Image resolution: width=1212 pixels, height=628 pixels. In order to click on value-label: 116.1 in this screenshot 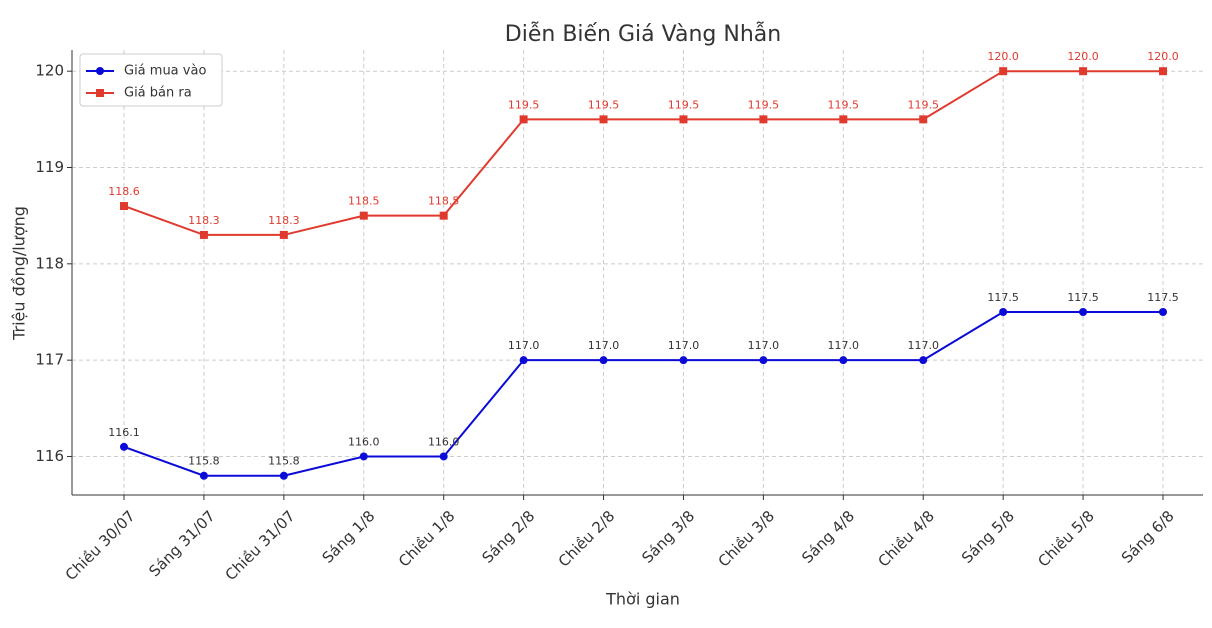, I will do `click(124, 432)`.